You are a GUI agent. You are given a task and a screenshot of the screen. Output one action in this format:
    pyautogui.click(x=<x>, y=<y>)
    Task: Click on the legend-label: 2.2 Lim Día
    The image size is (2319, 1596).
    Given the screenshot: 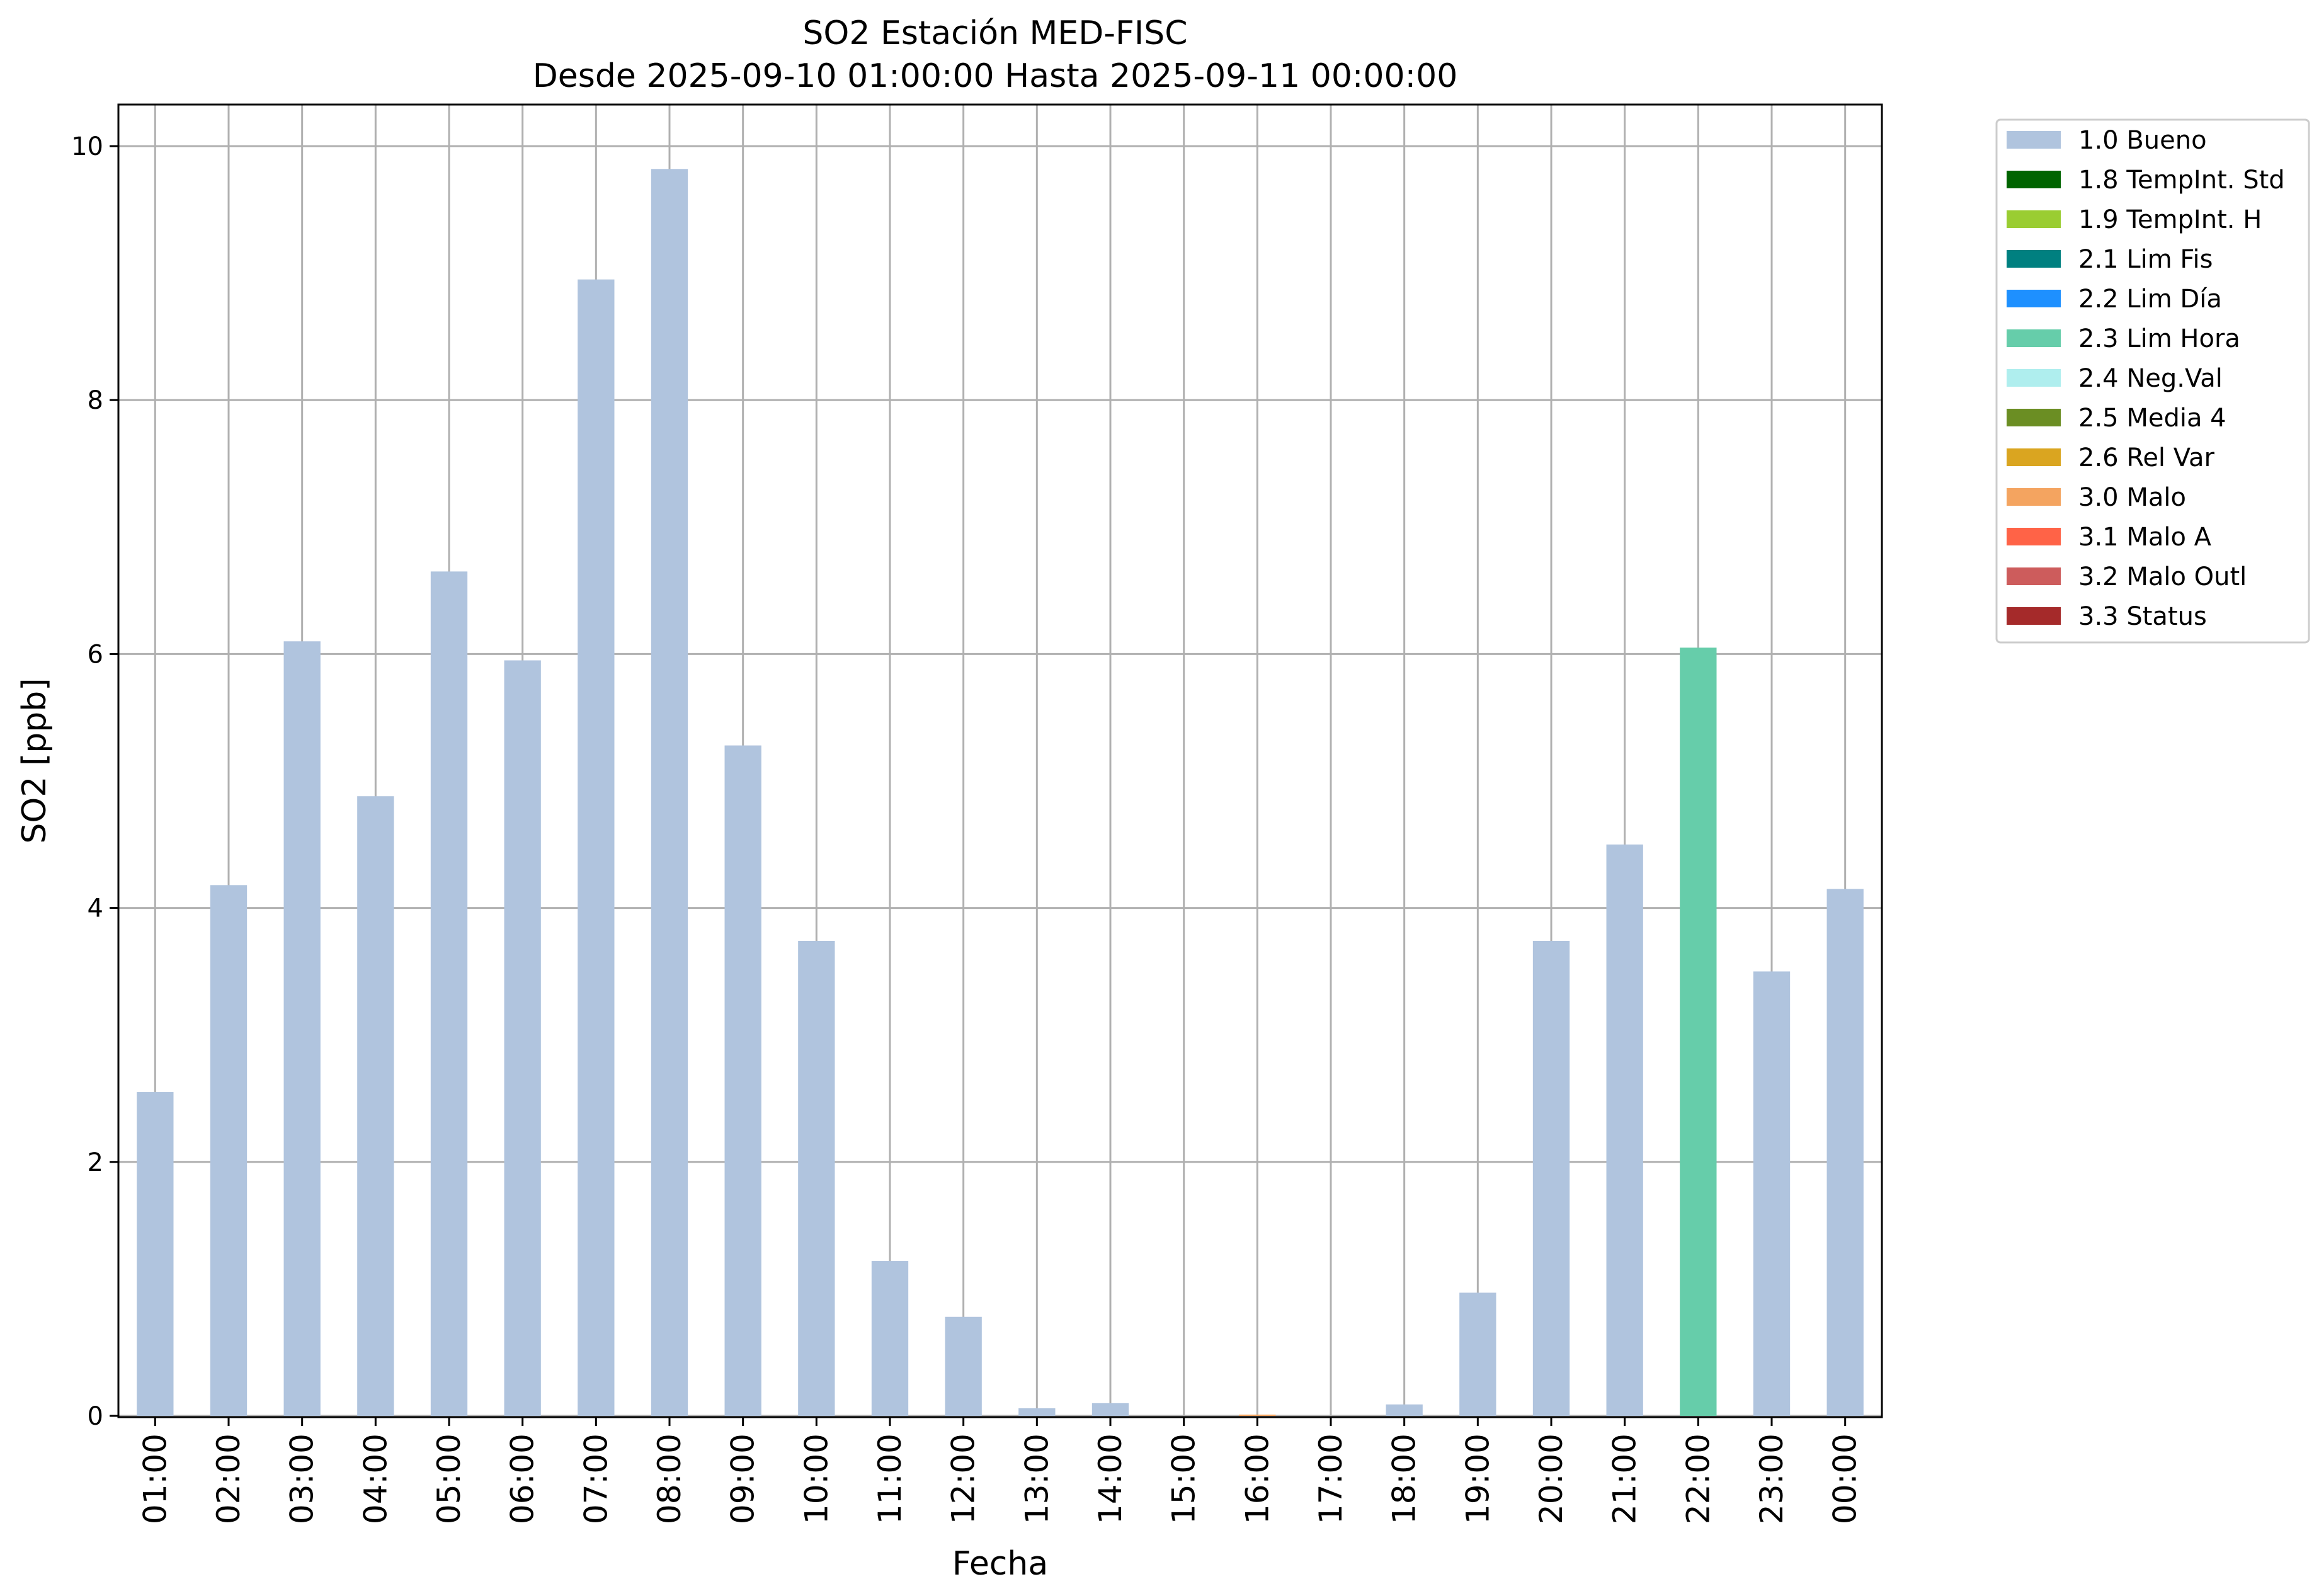 What is the action you would take?
    pyautogui.click(x=2150, y=299)
    